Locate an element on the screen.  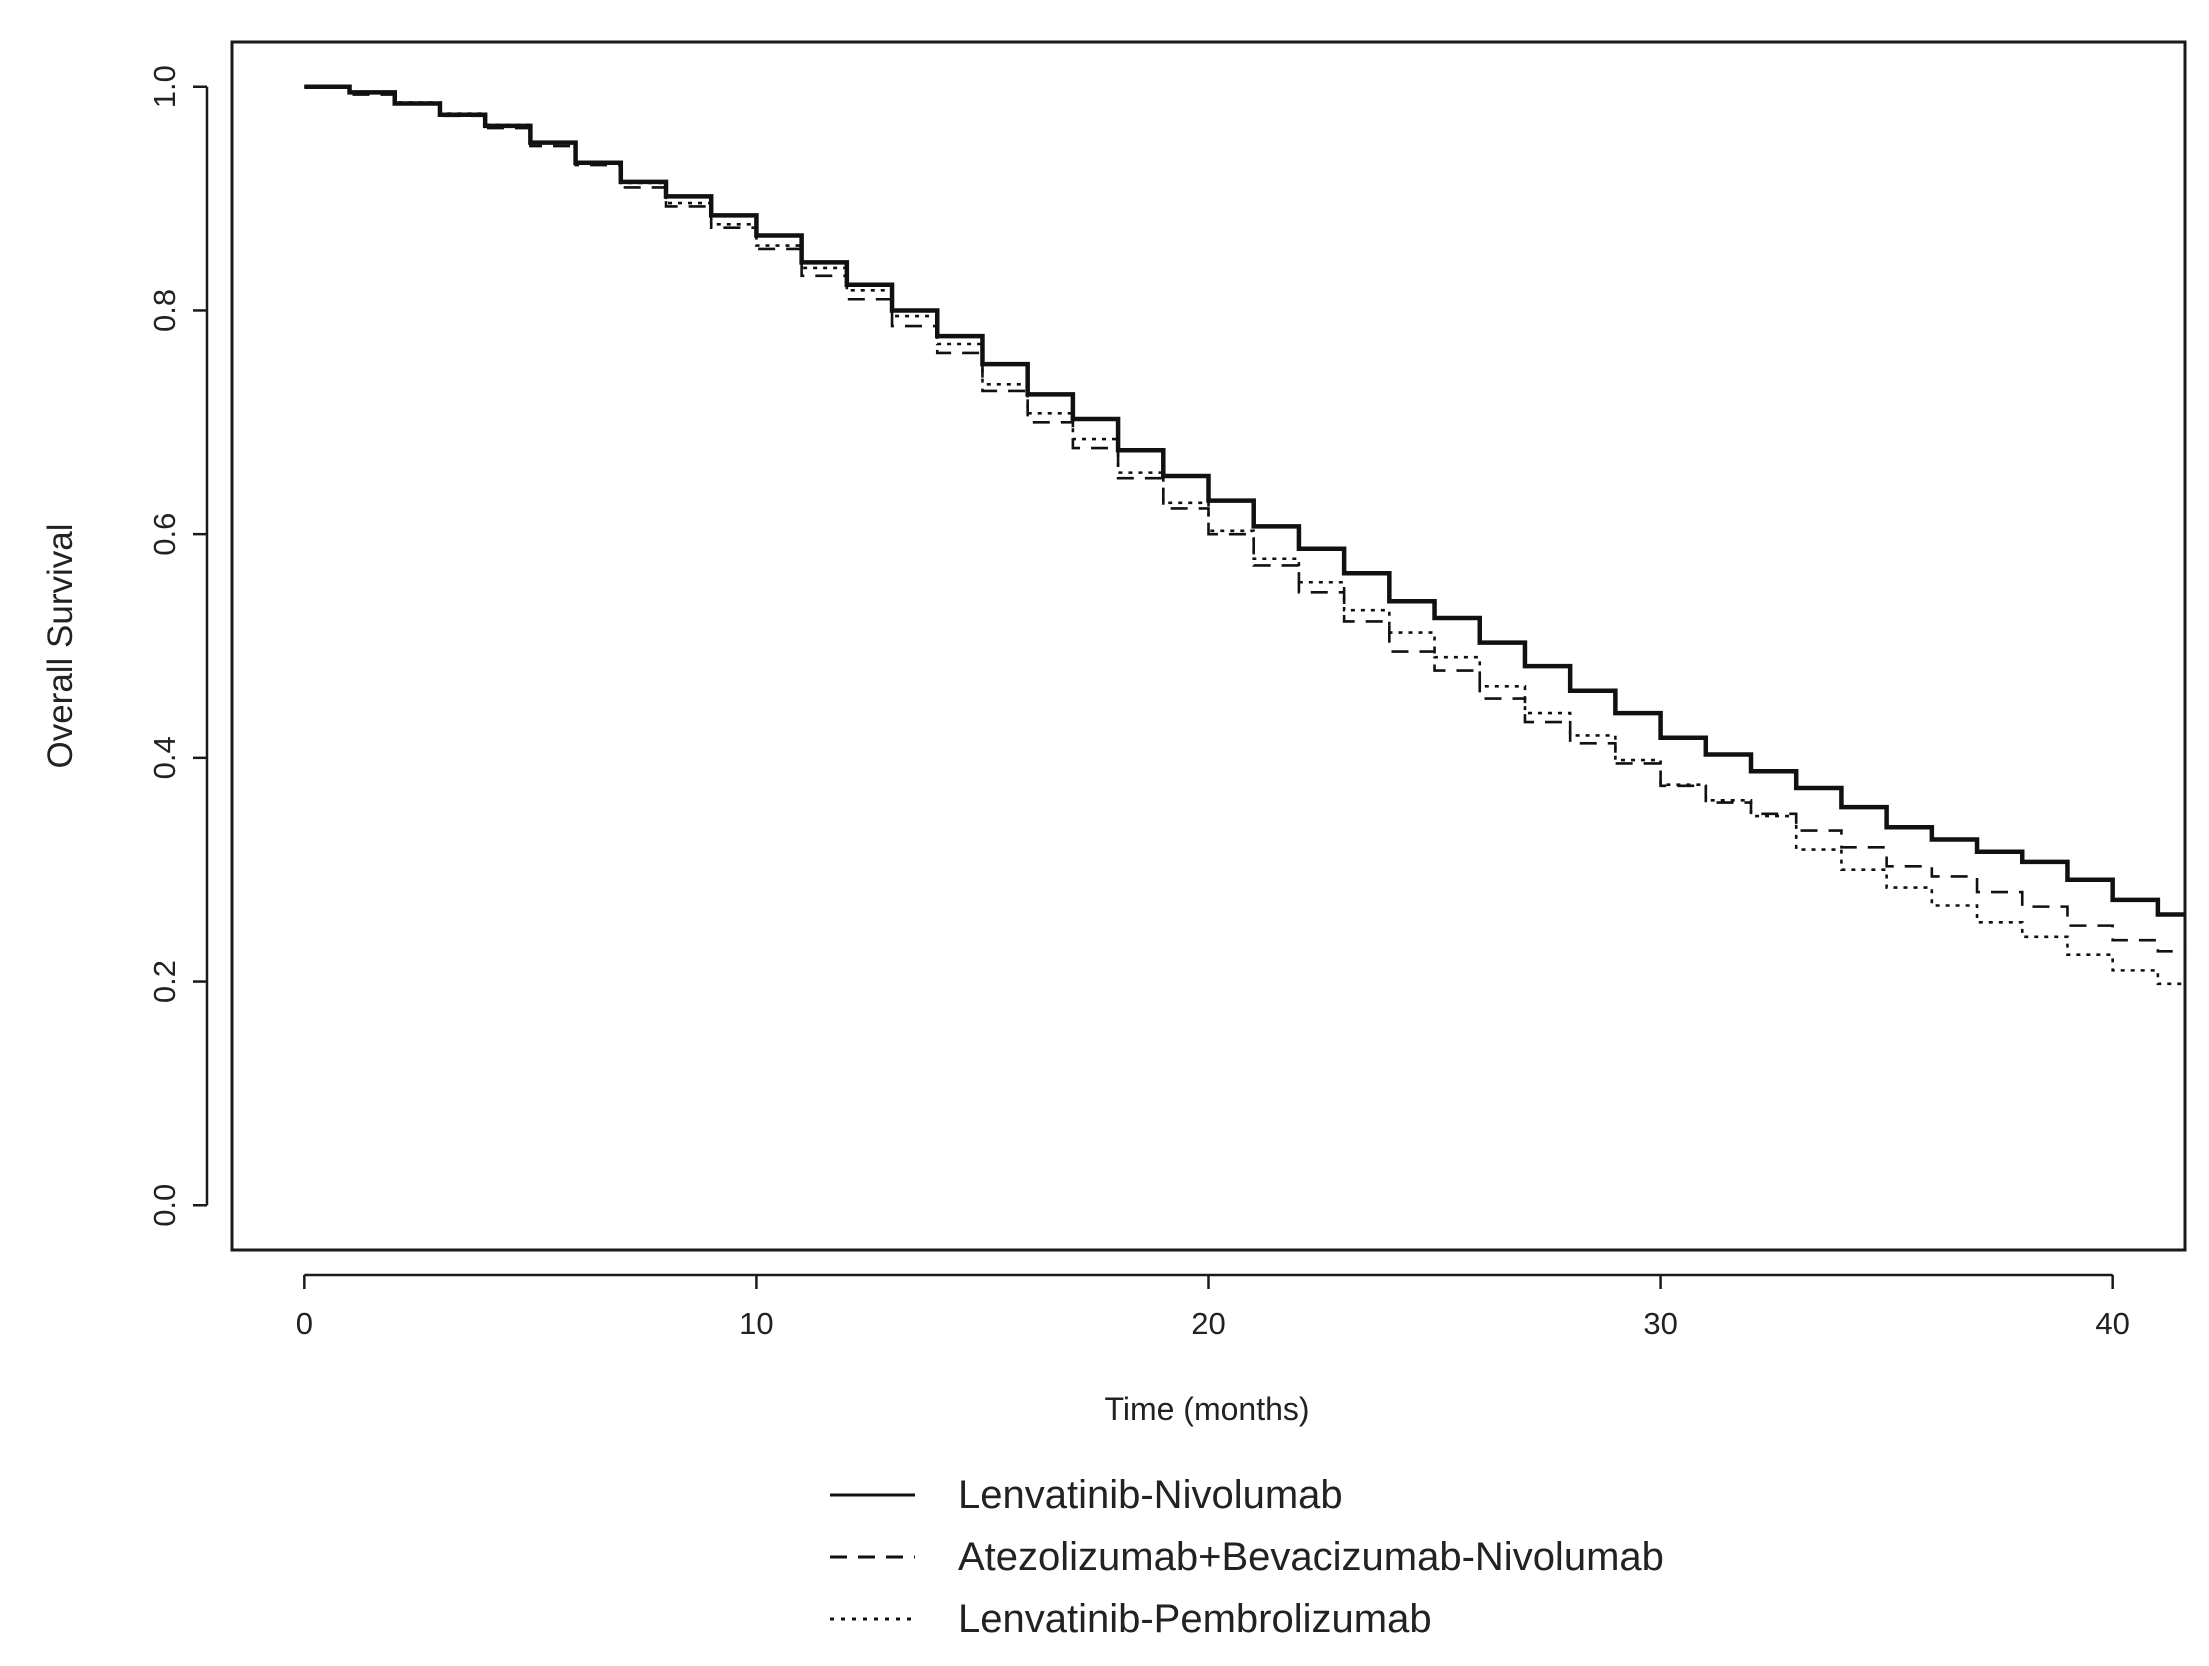
y-tick-label: 0.0 is located at coordinates (164, 1205).